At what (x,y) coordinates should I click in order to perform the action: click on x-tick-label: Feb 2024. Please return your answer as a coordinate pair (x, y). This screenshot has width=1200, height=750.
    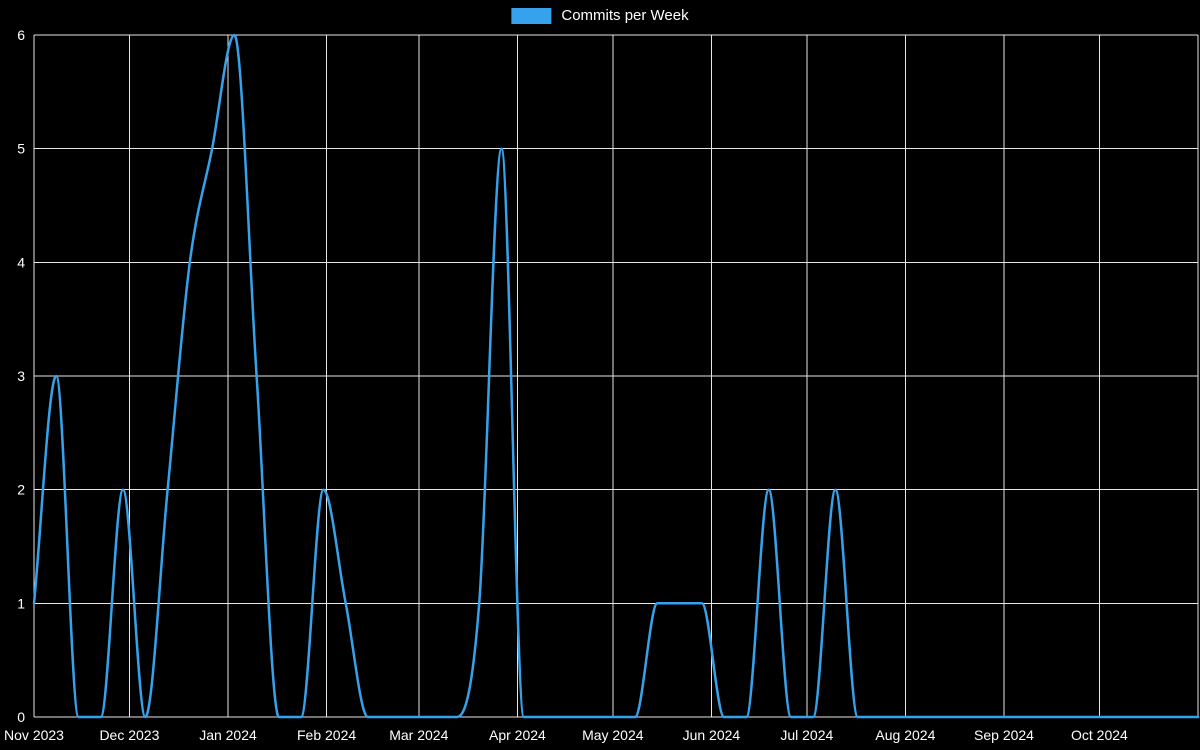
    Looking at the image, I should click on (326, 735).